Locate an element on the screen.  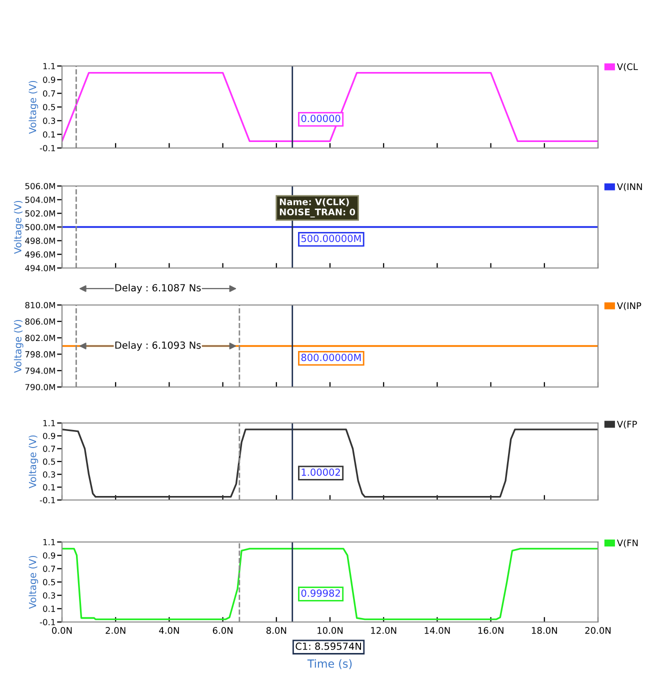
annotation: 800.00000M is located at coordinates (331, 358).